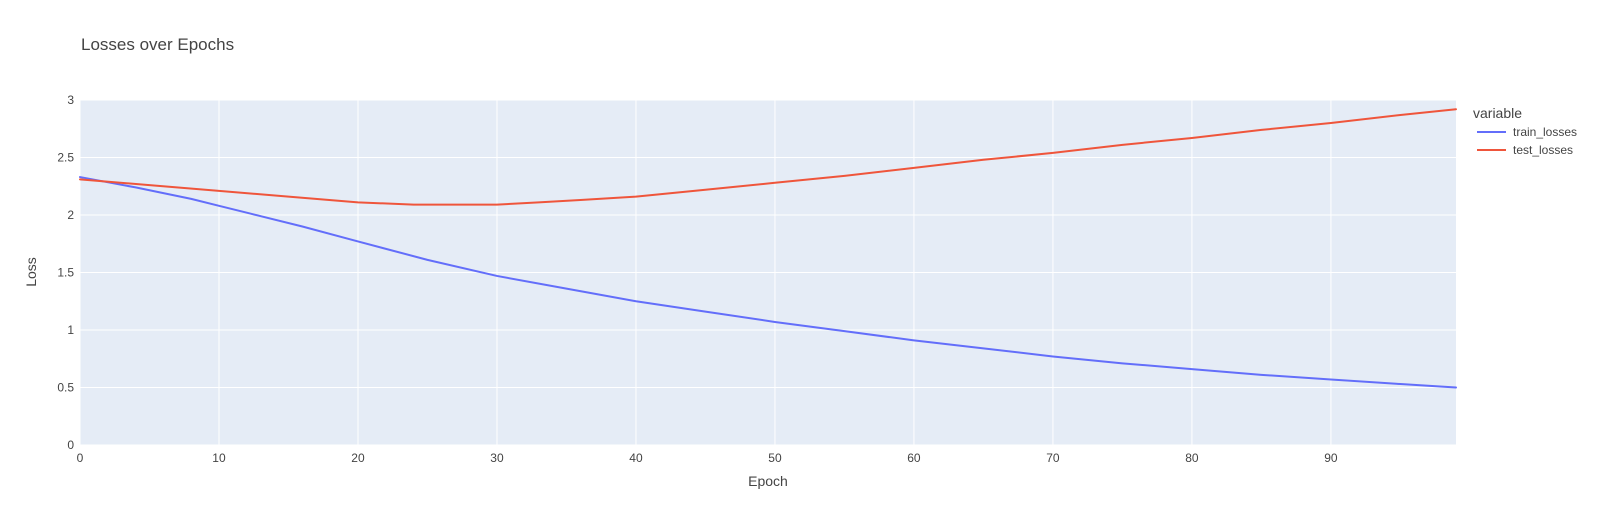 The height and width of the screenshot is (525, 1608). I want to click on legend-item-train_losses: train_losses, so click(1527, 132).